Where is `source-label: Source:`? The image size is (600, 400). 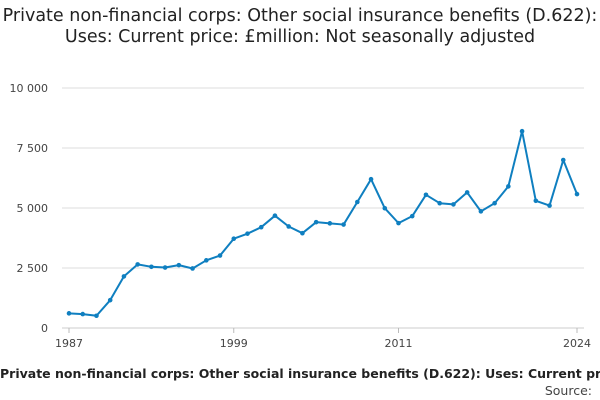 source-label: Source: is located at coordinates (568, 390).